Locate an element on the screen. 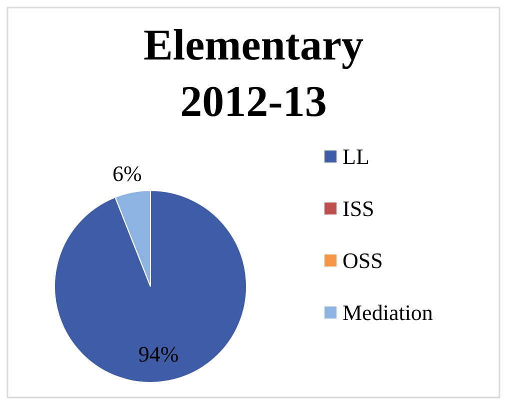  legend-label: ISS is located at coordinates (358, 208).